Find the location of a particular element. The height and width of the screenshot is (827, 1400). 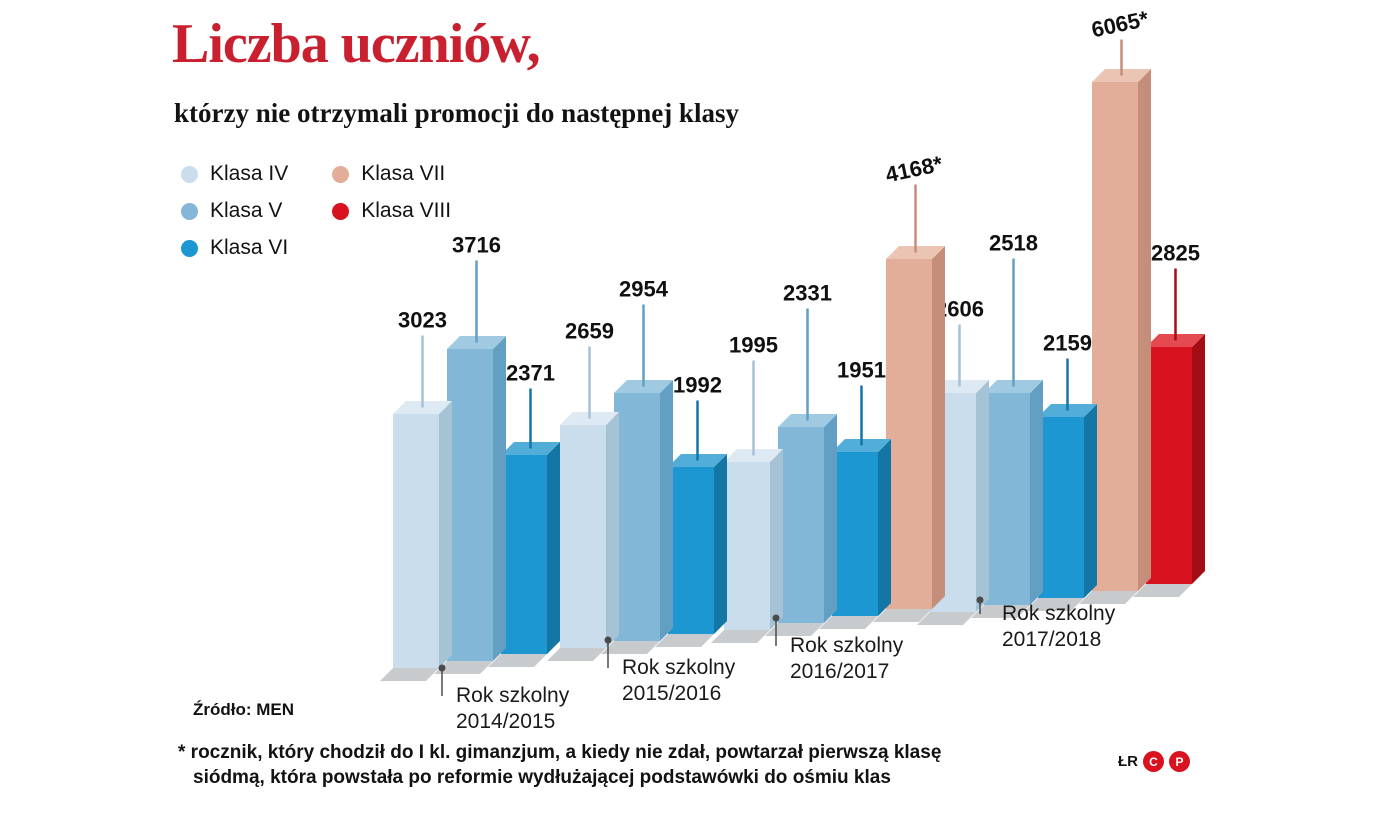

bar-group: 4168* 1951 2331 1995 is located at coordinates (828, 397).